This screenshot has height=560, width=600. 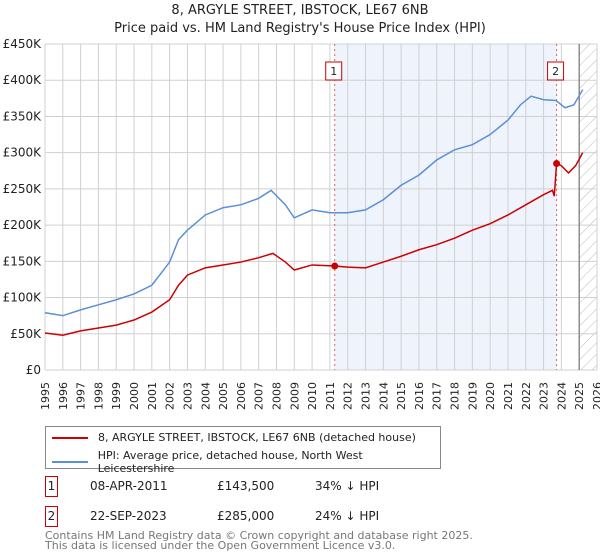 What do you see at coordinates (401, 396) in the screenshot?
I see `x-tick-label: 2015` at bounding box center [401, 396].